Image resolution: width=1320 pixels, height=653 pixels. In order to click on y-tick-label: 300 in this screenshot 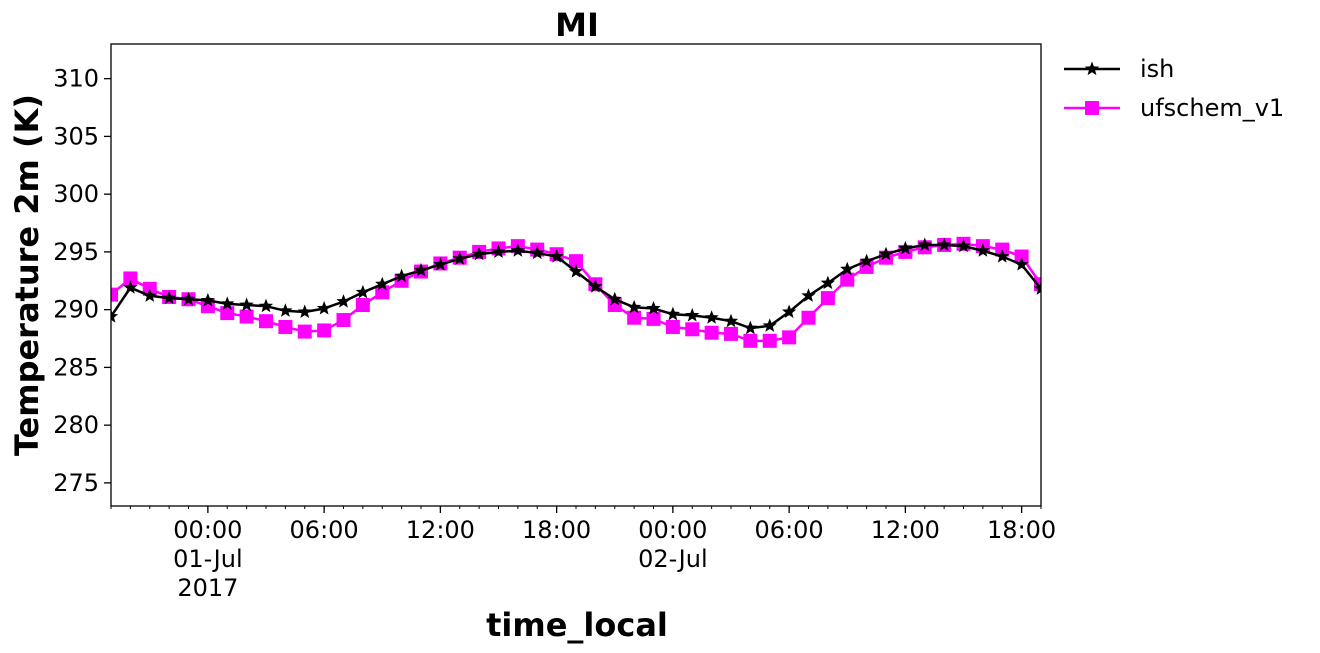, I will do `click(76, 194)`.